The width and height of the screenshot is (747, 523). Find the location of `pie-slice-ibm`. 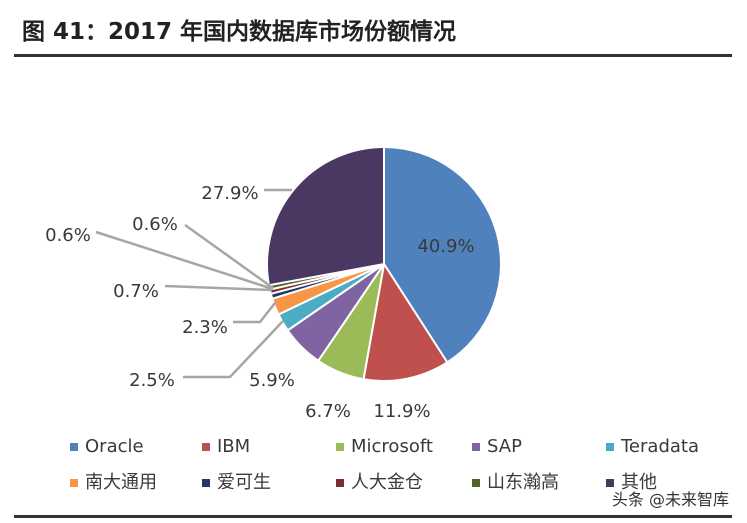

pie-slice-ibm is located at coordinates (405, 321).